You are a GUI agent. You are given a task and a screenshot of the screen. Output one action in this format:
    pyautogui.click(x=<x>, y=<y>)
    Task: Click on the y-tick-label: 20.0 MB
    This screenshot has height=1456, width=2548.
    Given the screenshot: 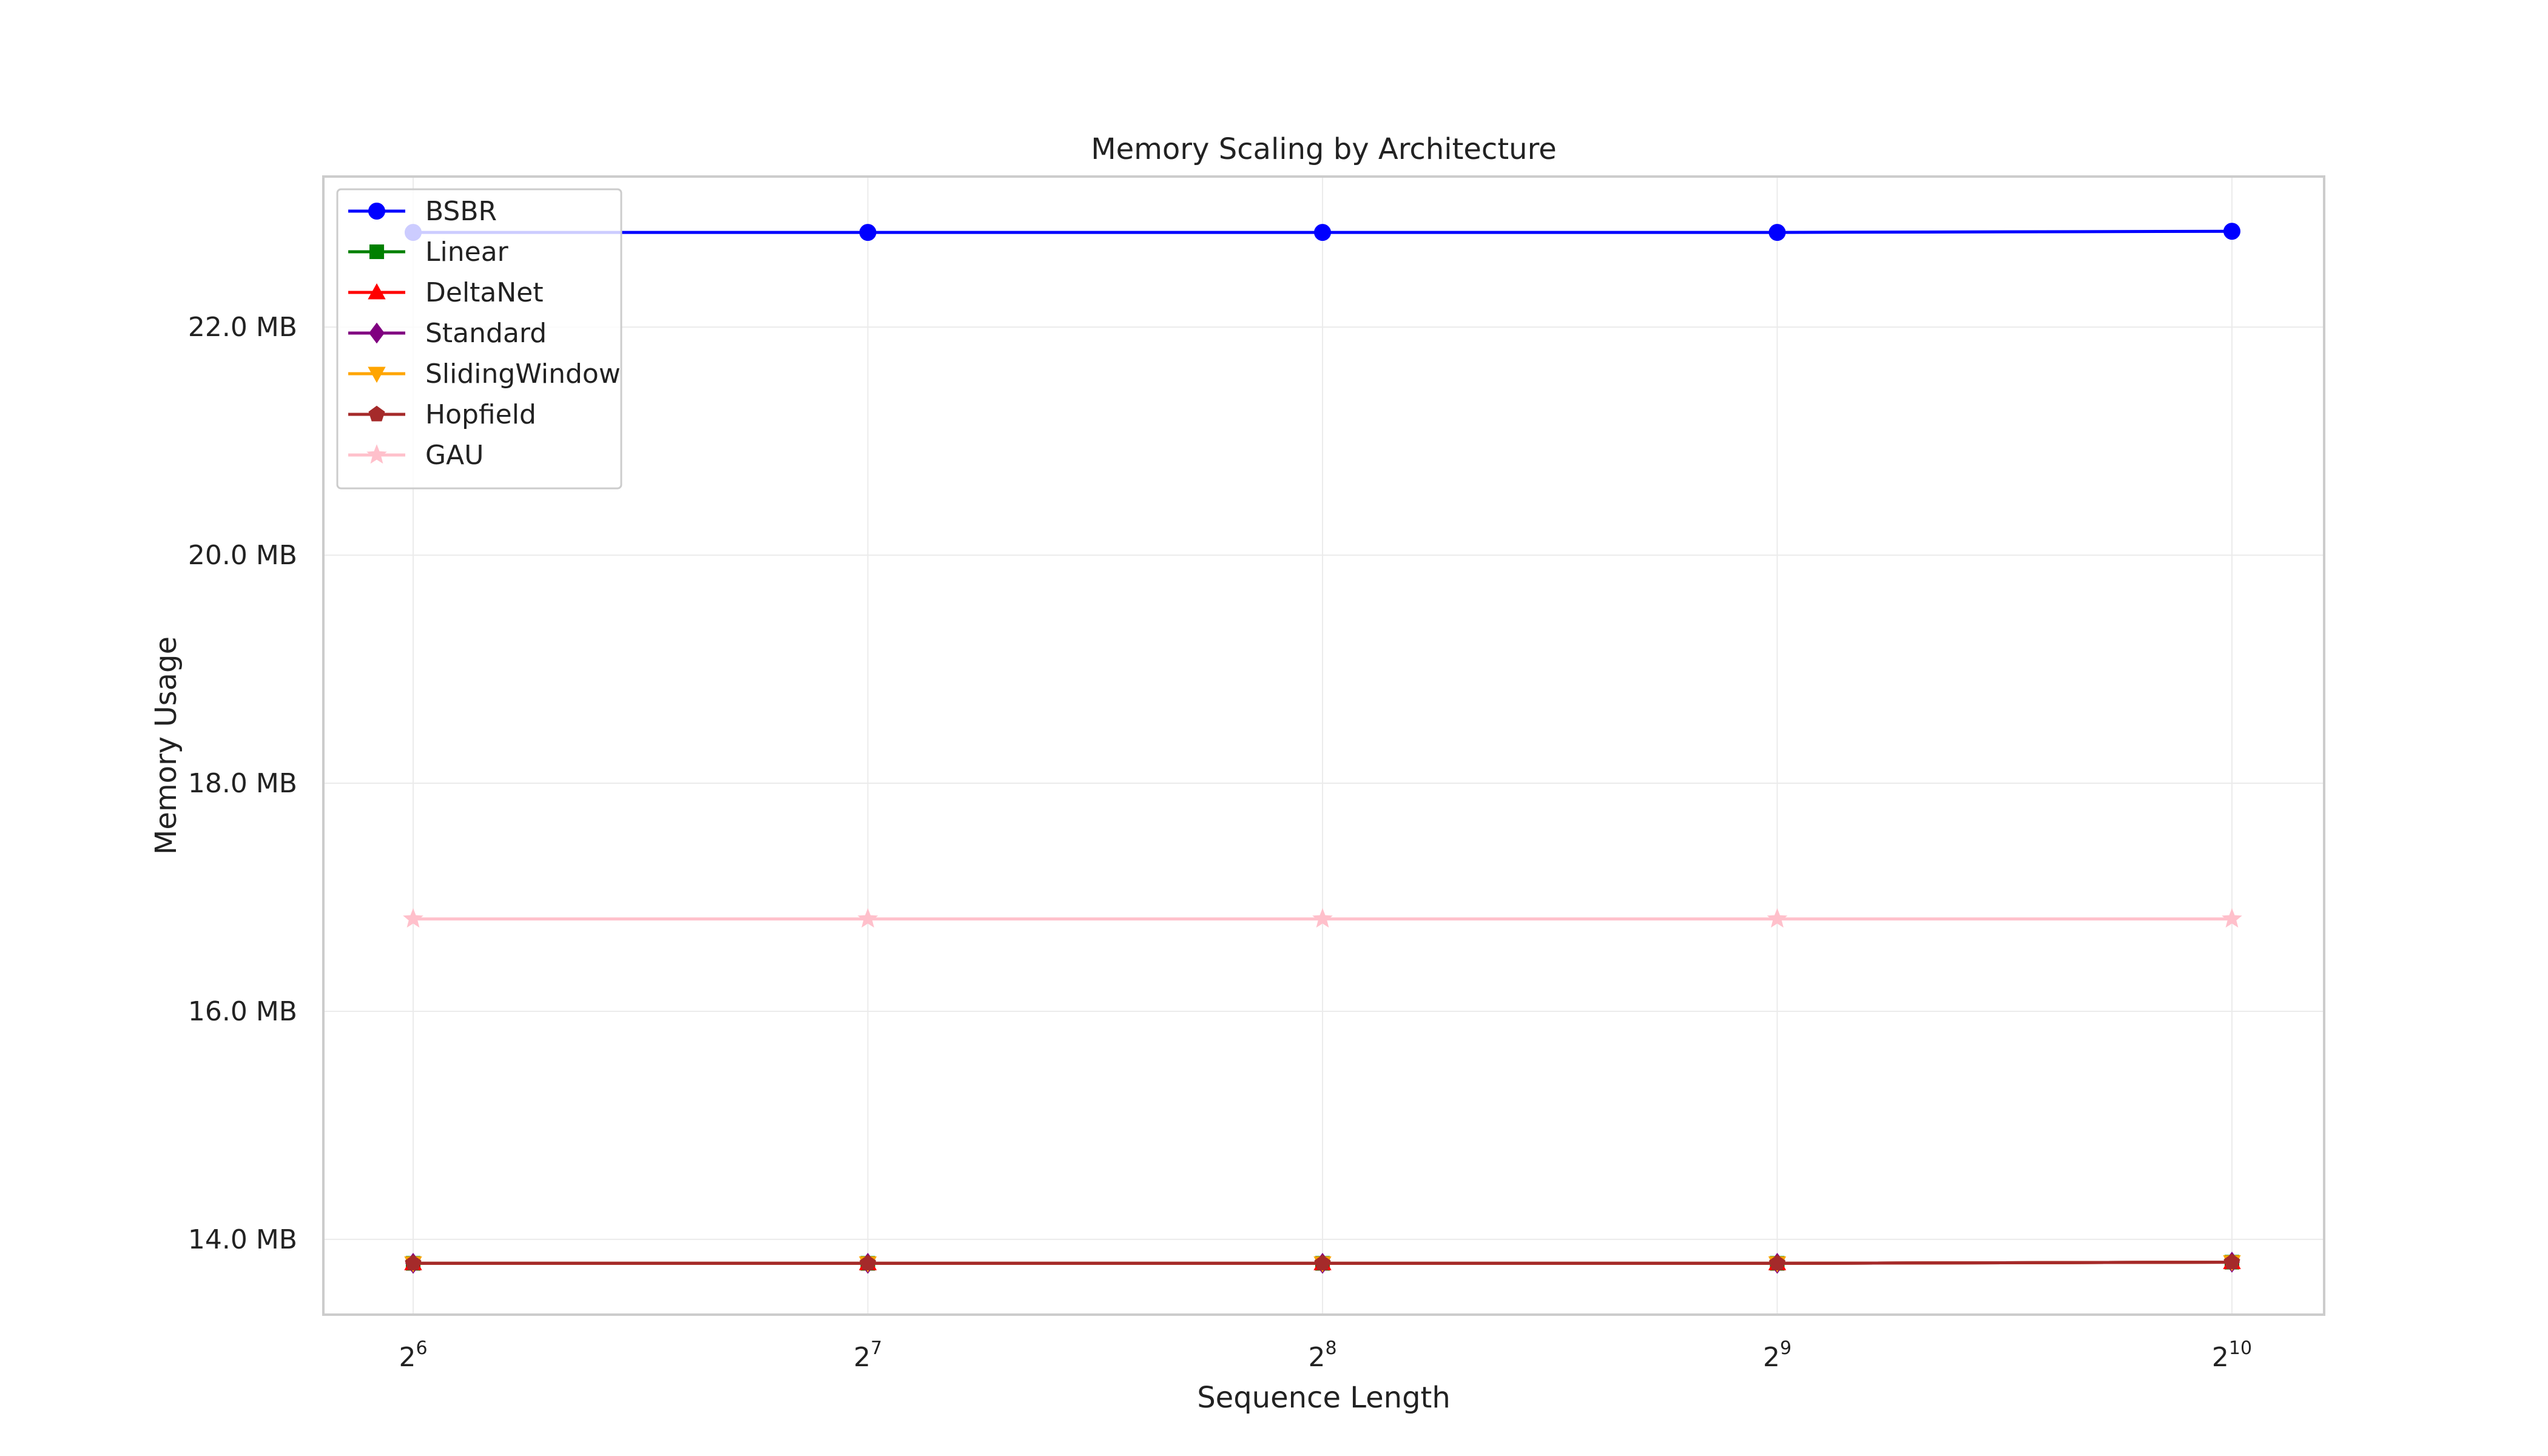 What is the action you would take?
    pyautogui.click(x=242, y=555)
    